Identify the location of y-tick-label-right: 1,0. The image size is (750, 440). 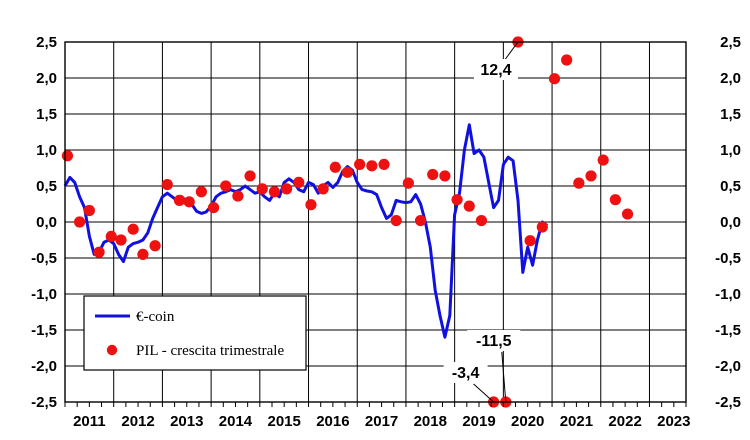
(730, 150).